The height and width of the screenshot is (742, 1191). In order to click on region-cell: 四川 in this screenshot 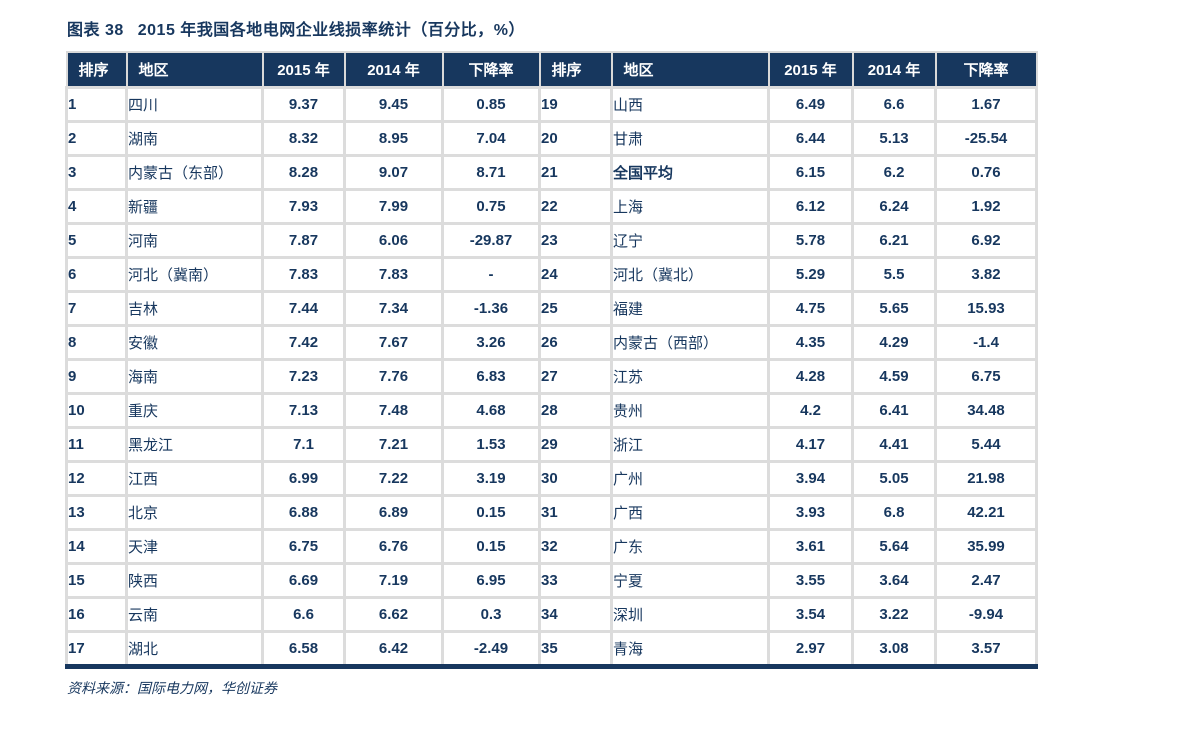, I will do `click(194, 104)`.